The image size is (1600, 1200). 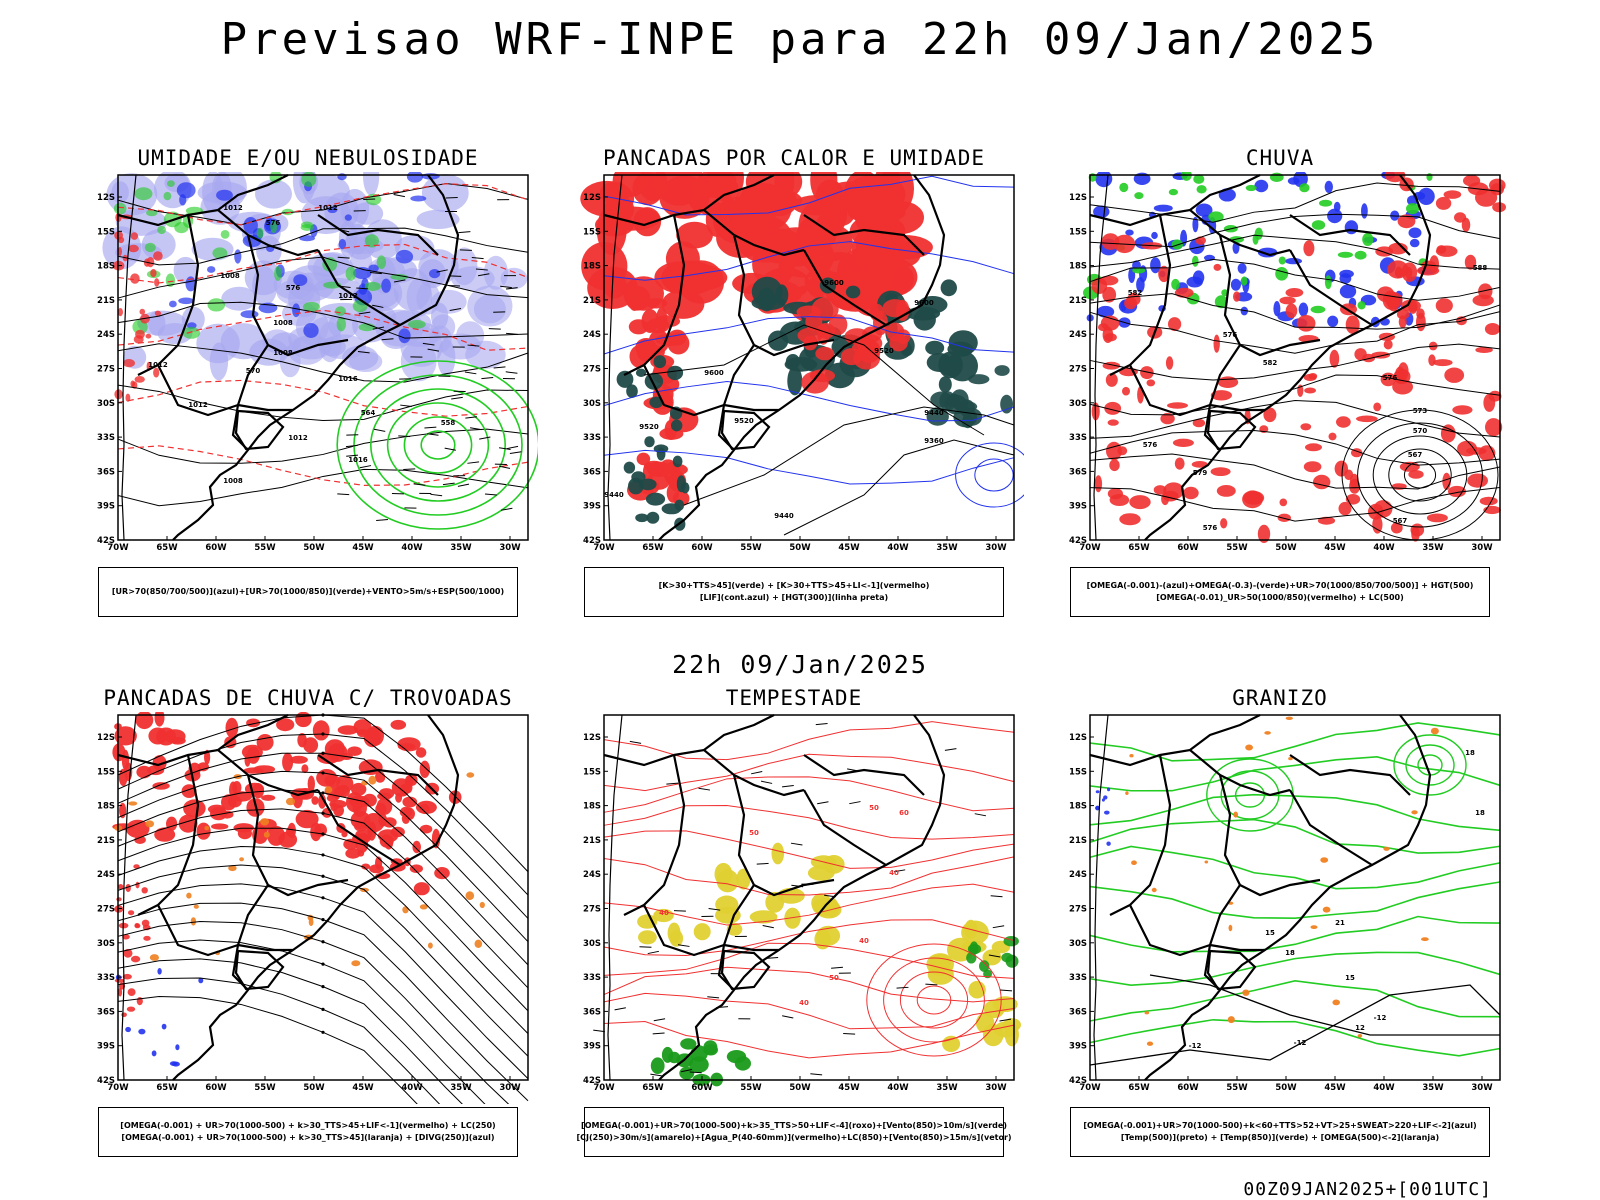 I want to click on omega-area-blue, so click(x=1244, y=311).